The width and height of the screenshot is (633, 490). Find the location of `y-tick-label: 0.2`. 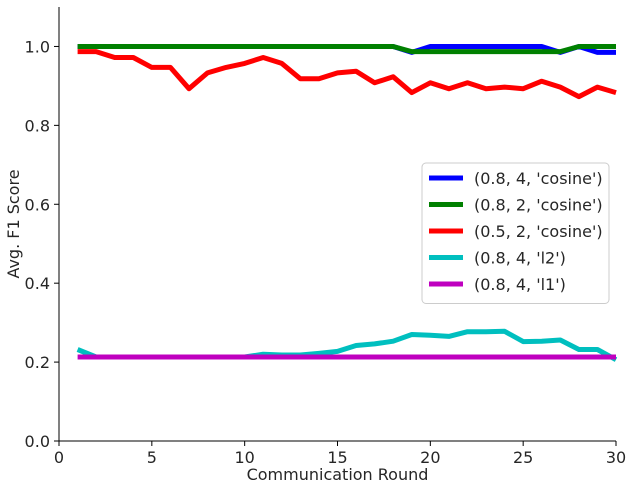

y-tick-label: 0.2 is located at coordinates (37, 362).